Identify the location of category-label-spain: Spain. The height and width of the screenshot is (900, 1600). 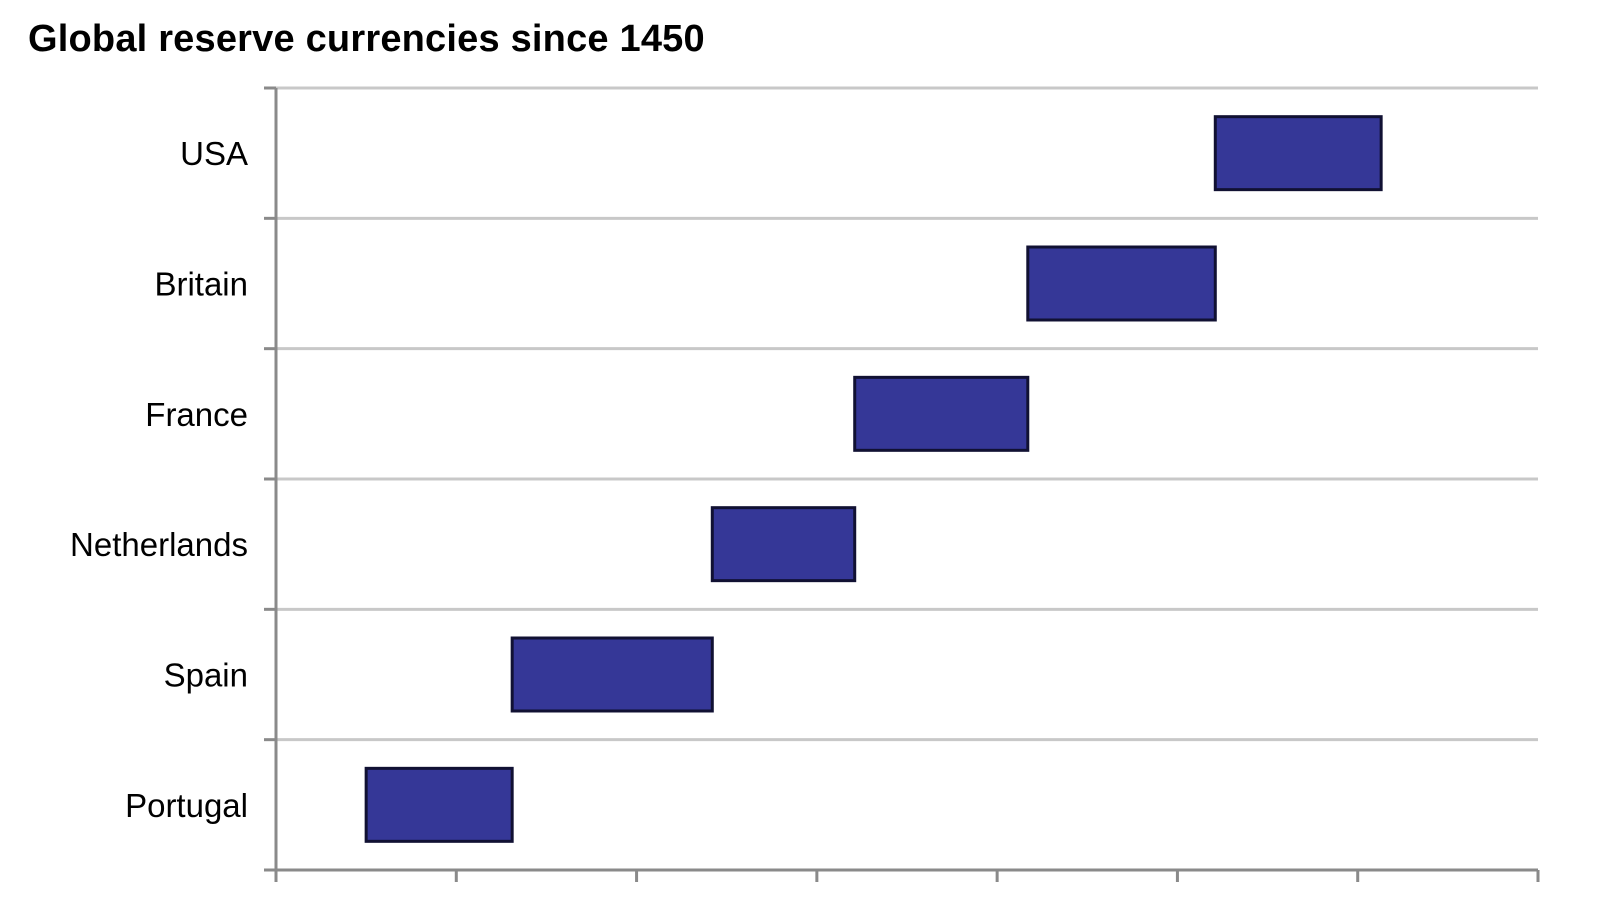
(206, 675).